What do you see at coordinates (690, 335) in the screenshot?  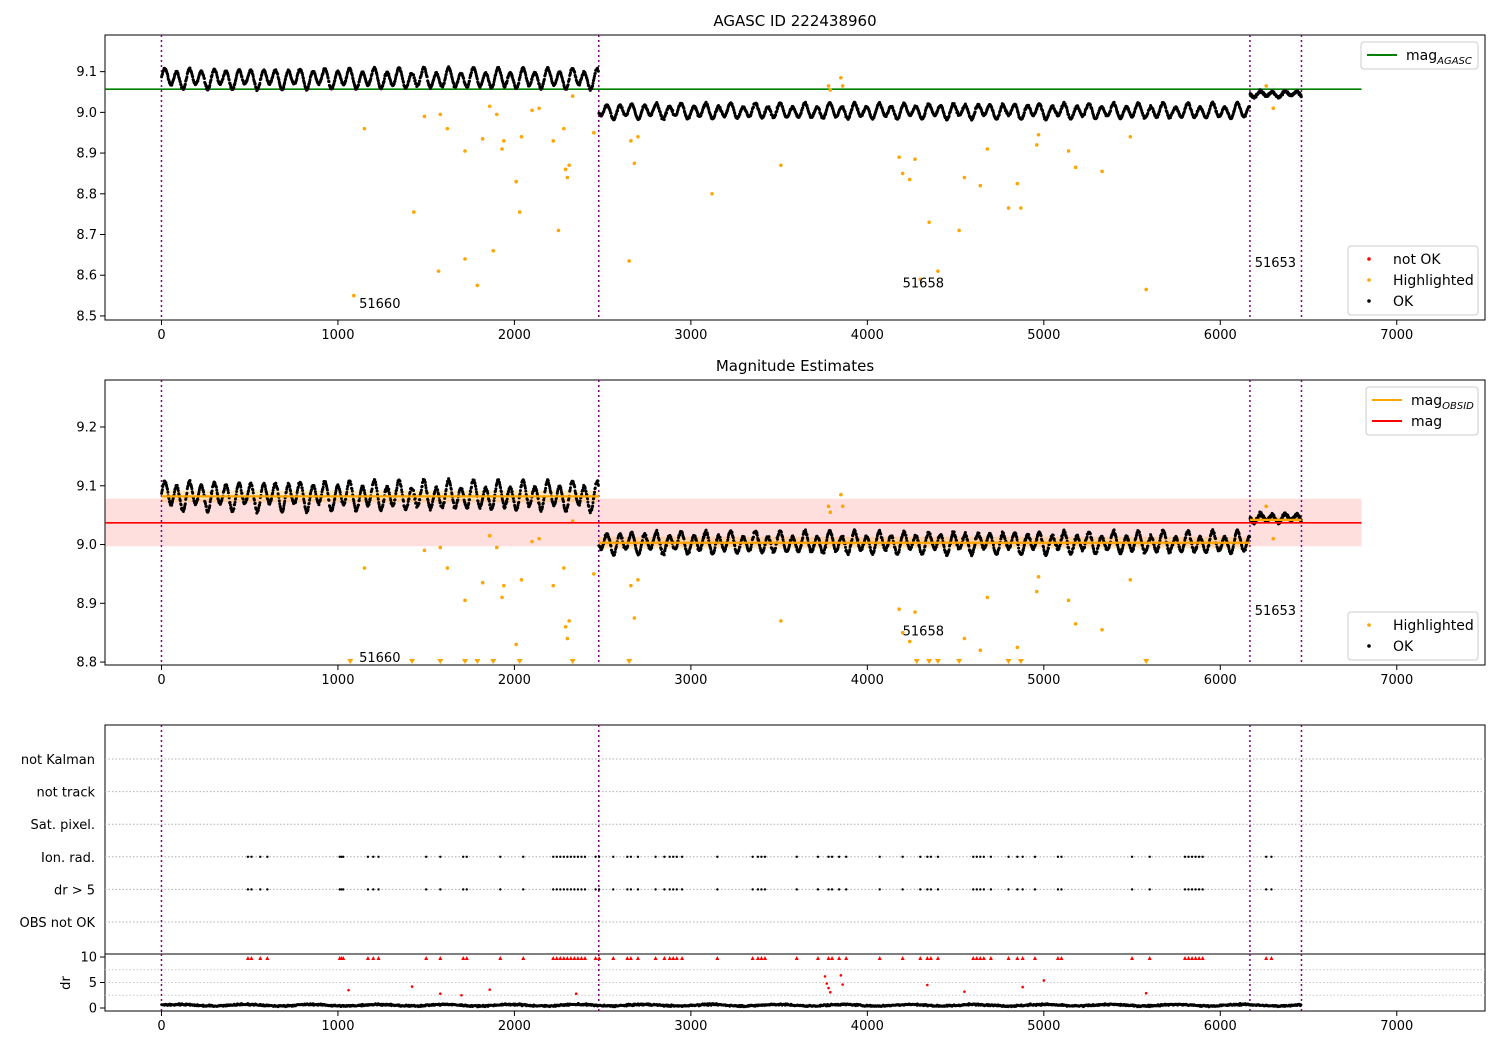 I see `x-tick-label: 3000` at bounding box center [690, 335].